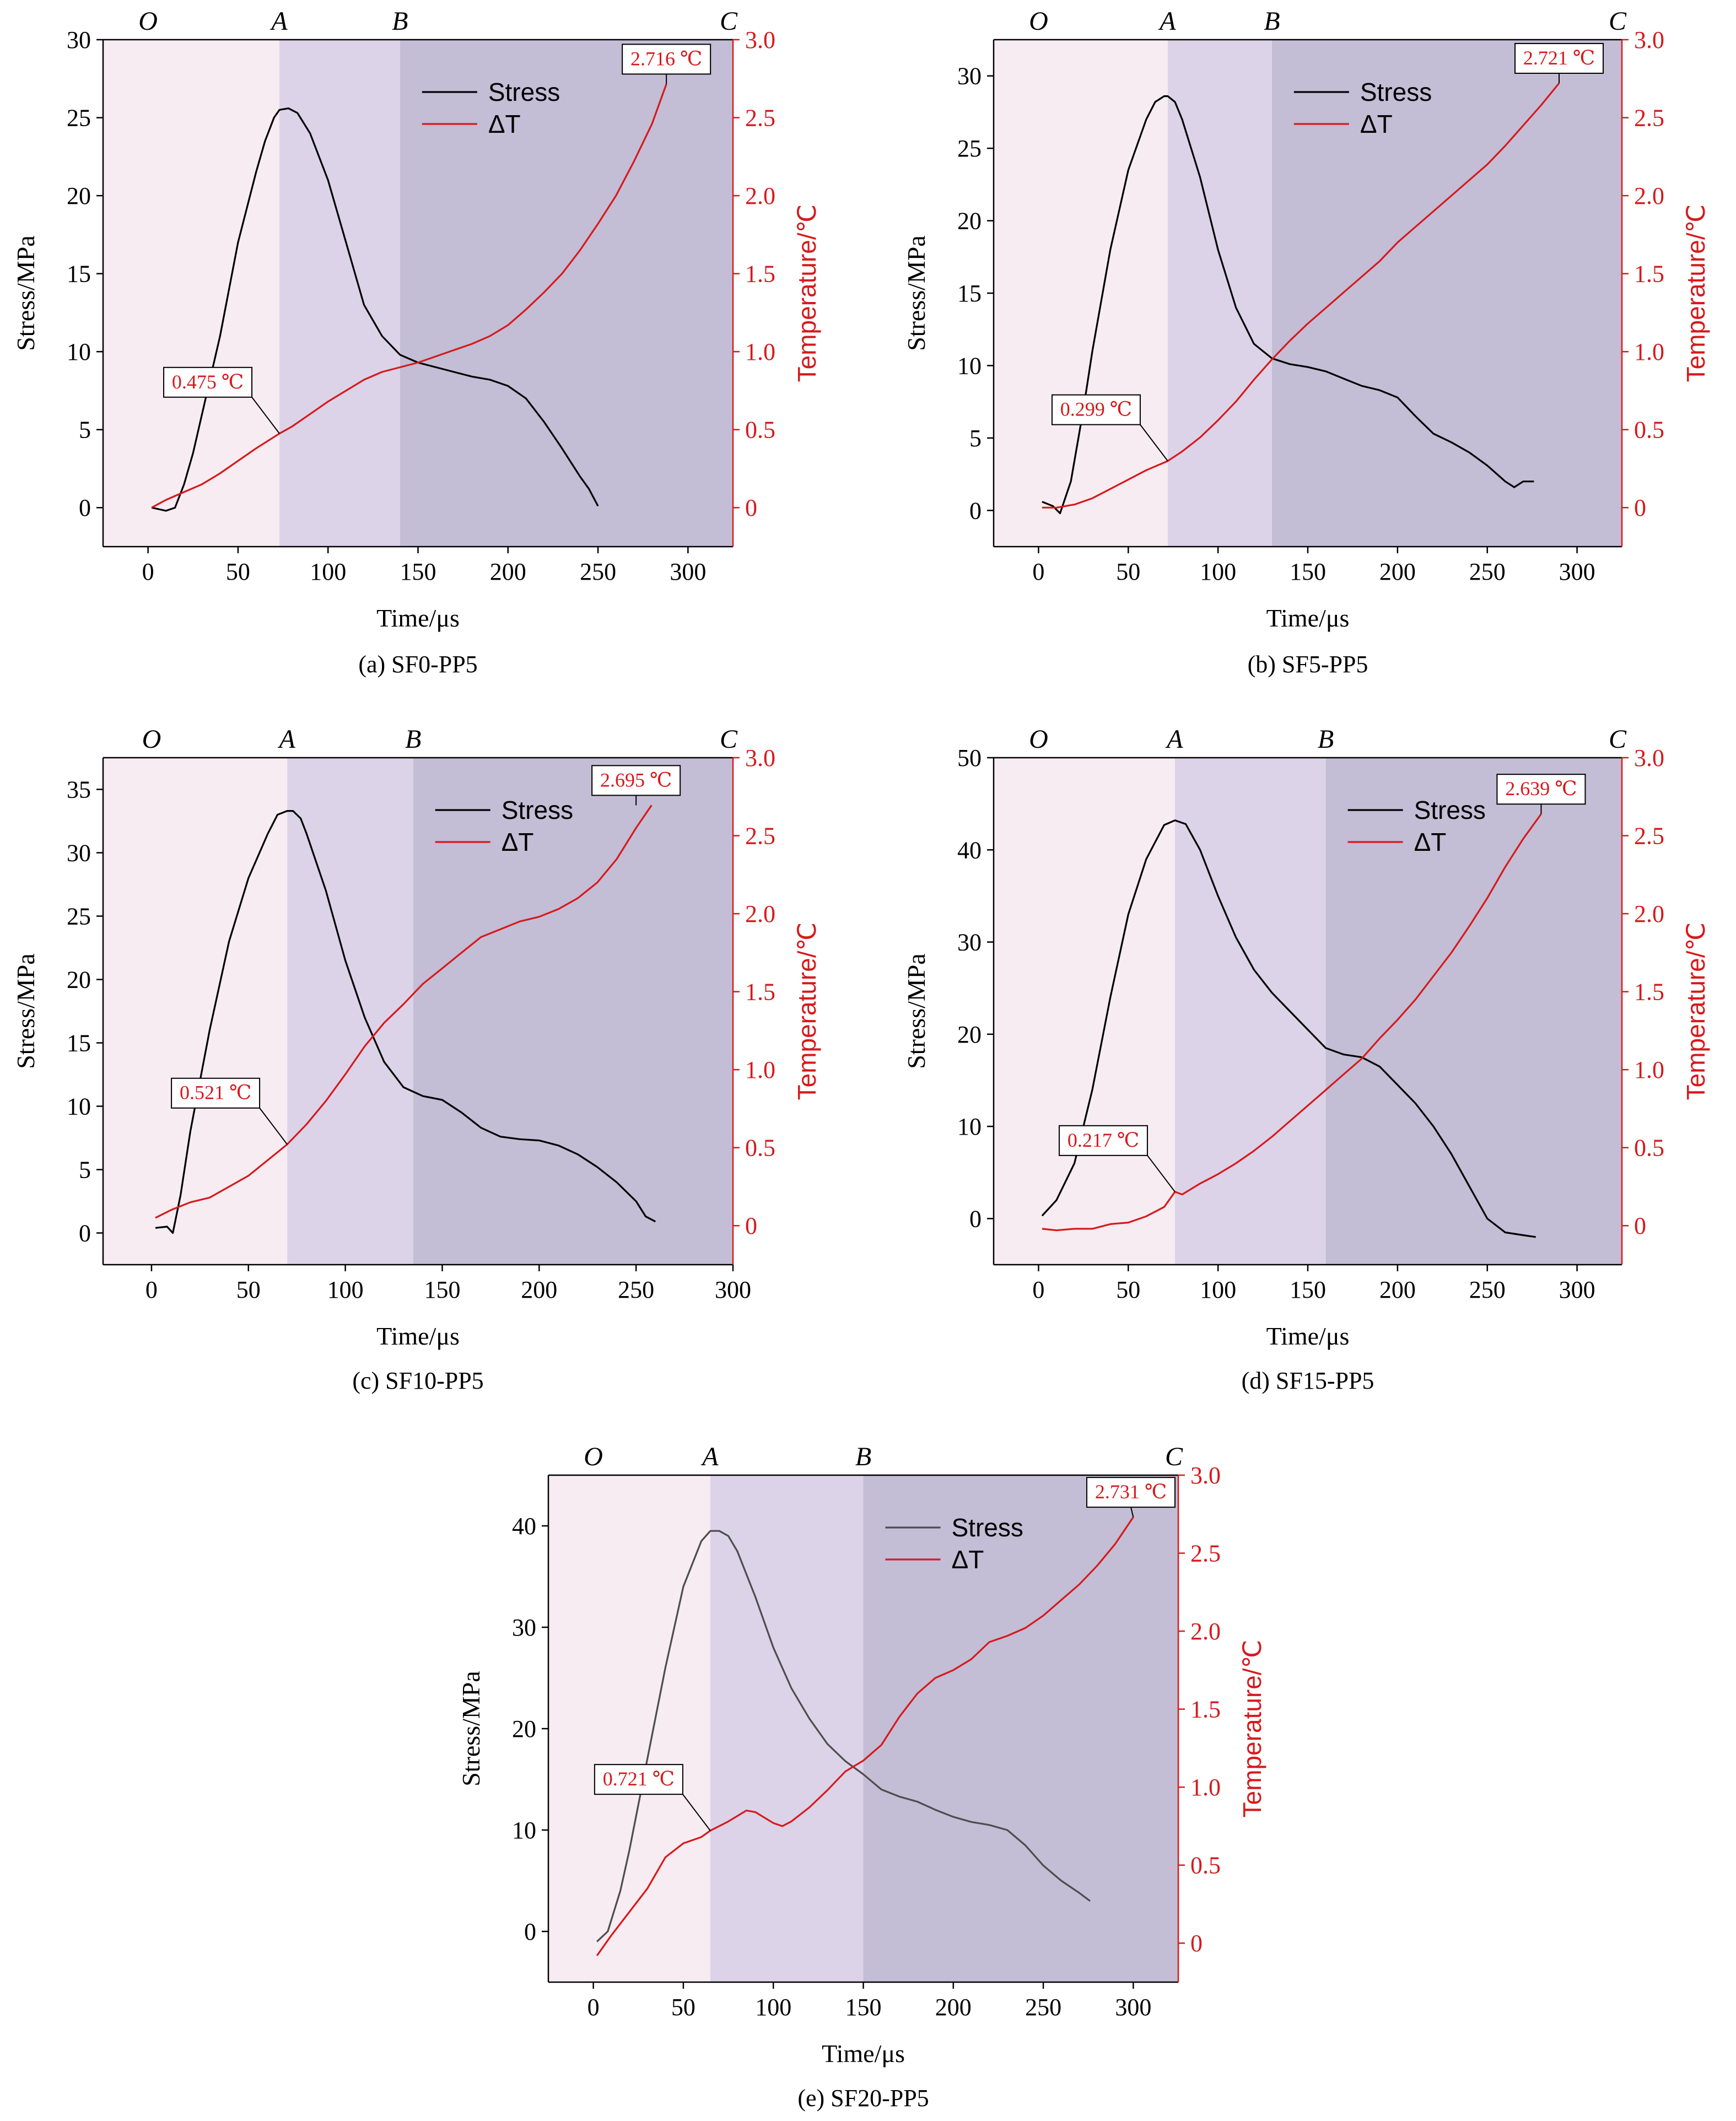 Image resolution: width=1736 pixels, height=2121 pixels. What do you see at coordinates (1096, 409) in the screenshot?
I see `annotation-label: 0.299 ℃` at bounding box center [1096, 409].